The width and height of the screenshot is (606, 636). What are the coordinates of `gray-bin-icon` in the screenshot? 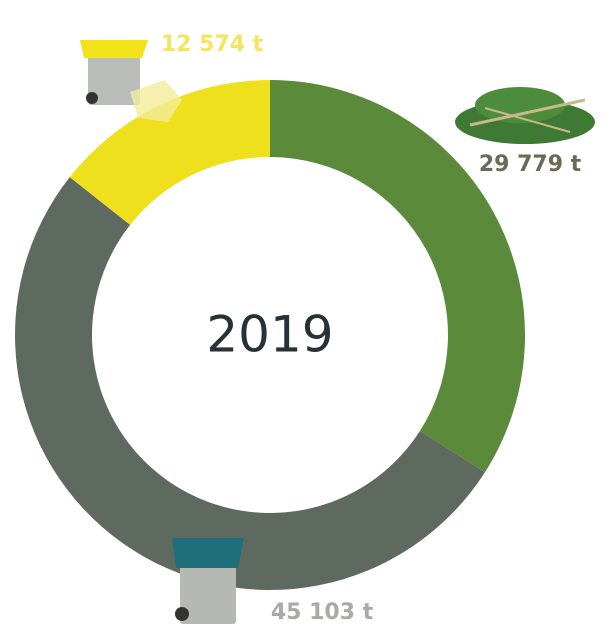 It's located at (208, 581).